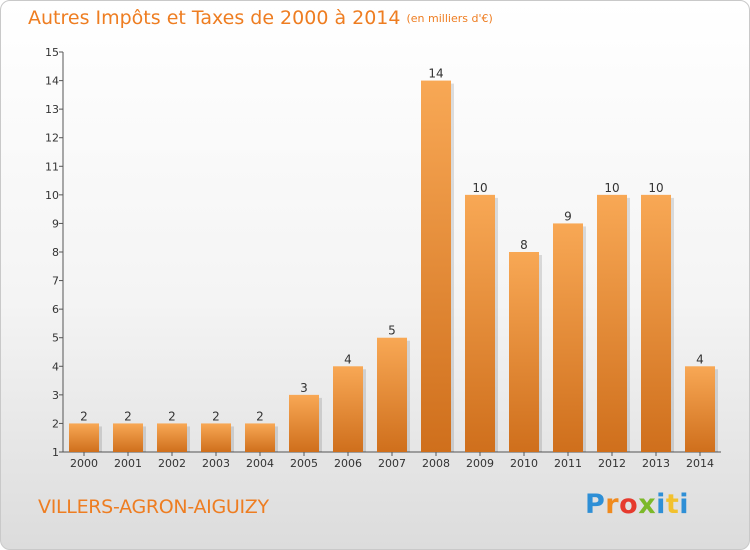  I want to click on x-tick-label: 2008, so click(436, 463).